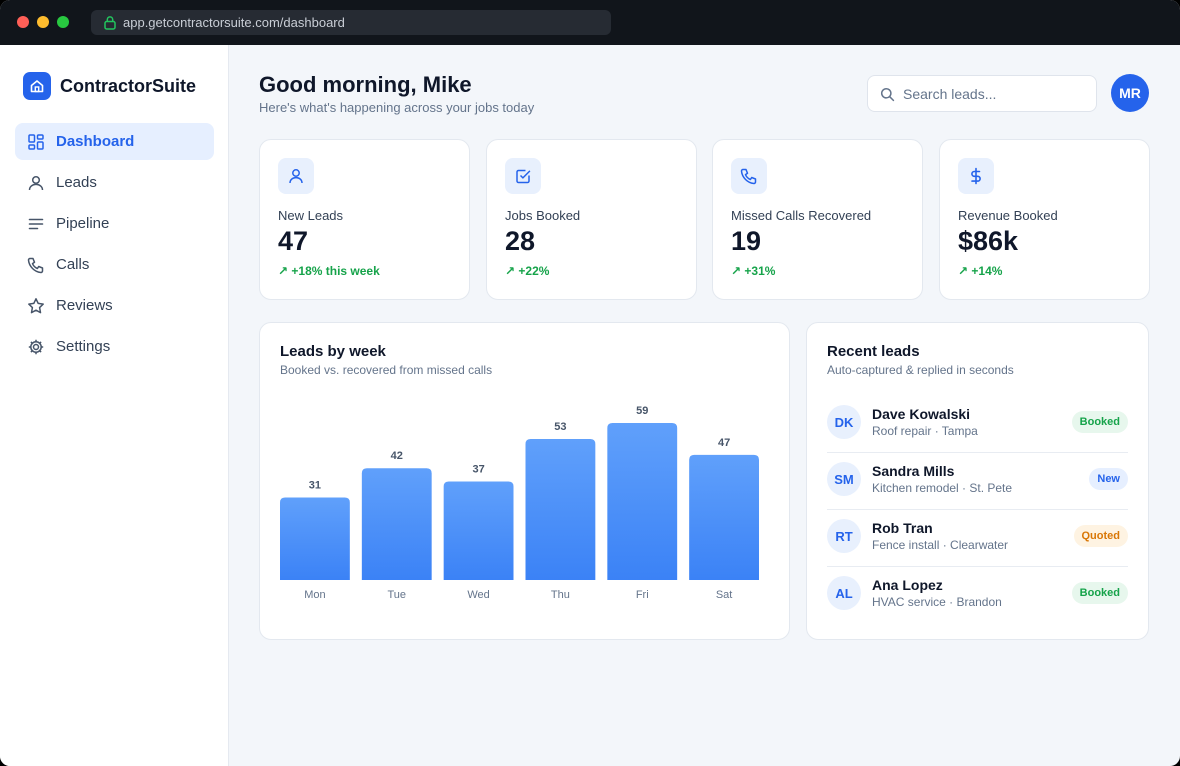 The width and height of the screenshot is (1180, 766). I want to click on browser-titlebar: app.getcontractorsuite.com/dashboard, so click(590, 22).